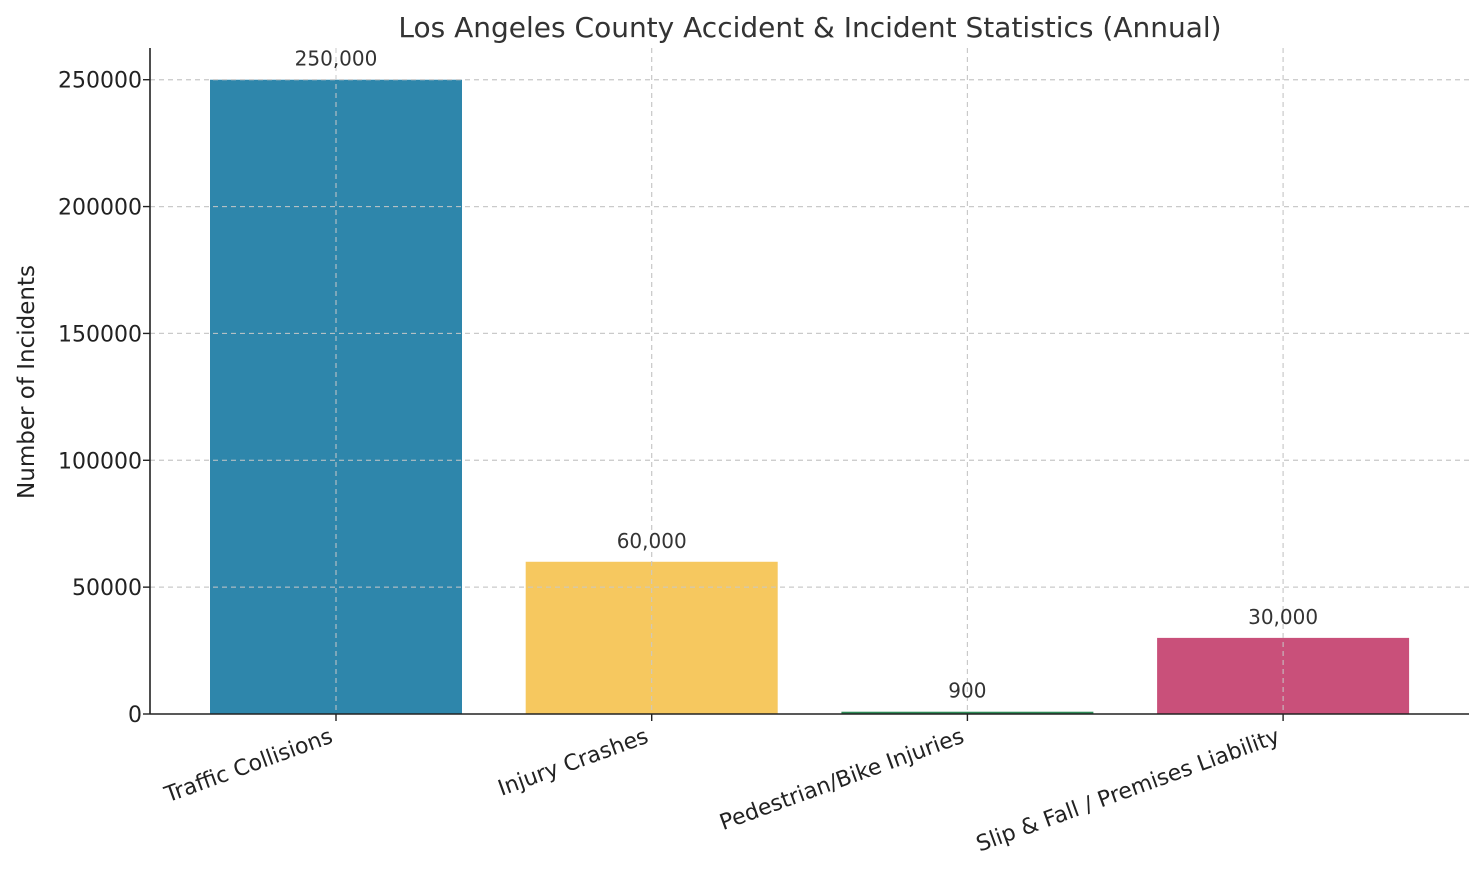 The height and width of the screenshot is (884, 1483). Describe the element at coordinates (100, 81) in the screenshot. I see `y-tick-label: 250000` at that location.